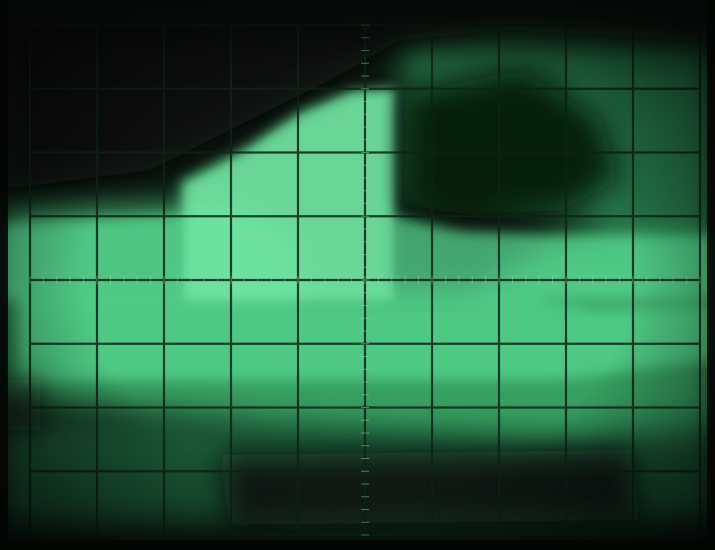 This screenshot has height=550, width=715. Describe the element at coordinates (711, 275) in the screenshot. I see `bezel-right` at that location.